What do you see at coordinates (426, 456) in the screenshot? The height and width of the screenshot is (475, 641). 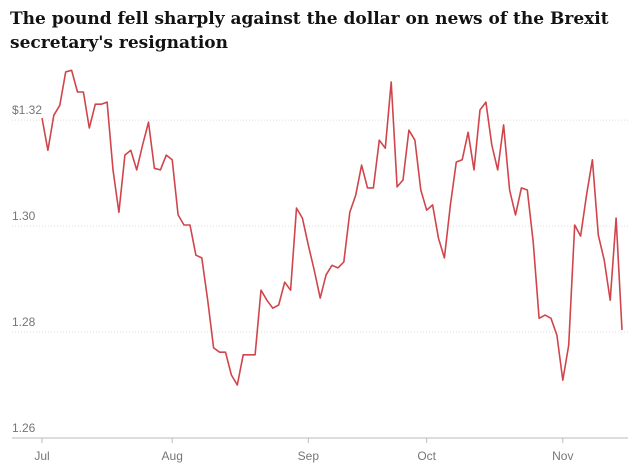 I see `x-tick-label: Oct` at bounding box center [426, 456].